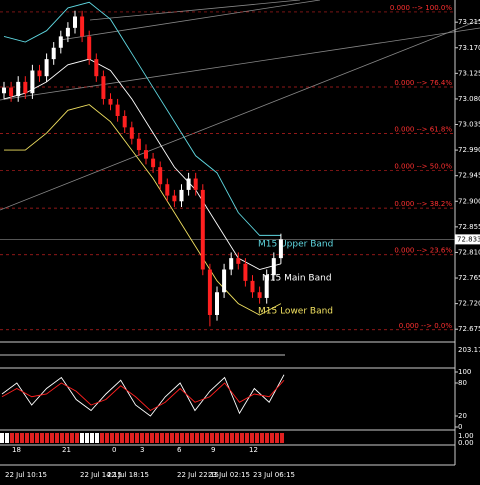 The height and width of the screenshot is (485, 480). Describe the element at coordinates (66, 450) in the screenshot. I see `hour-label: 21` at that location.